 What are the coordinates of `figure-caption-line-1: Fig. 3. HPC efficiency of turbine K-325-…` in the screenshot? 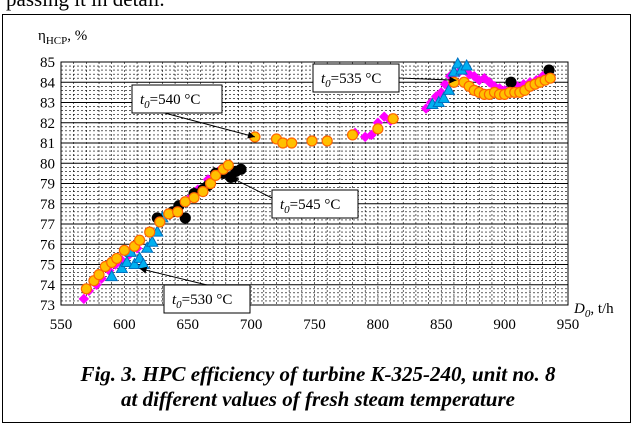 It's located at (318, 374).